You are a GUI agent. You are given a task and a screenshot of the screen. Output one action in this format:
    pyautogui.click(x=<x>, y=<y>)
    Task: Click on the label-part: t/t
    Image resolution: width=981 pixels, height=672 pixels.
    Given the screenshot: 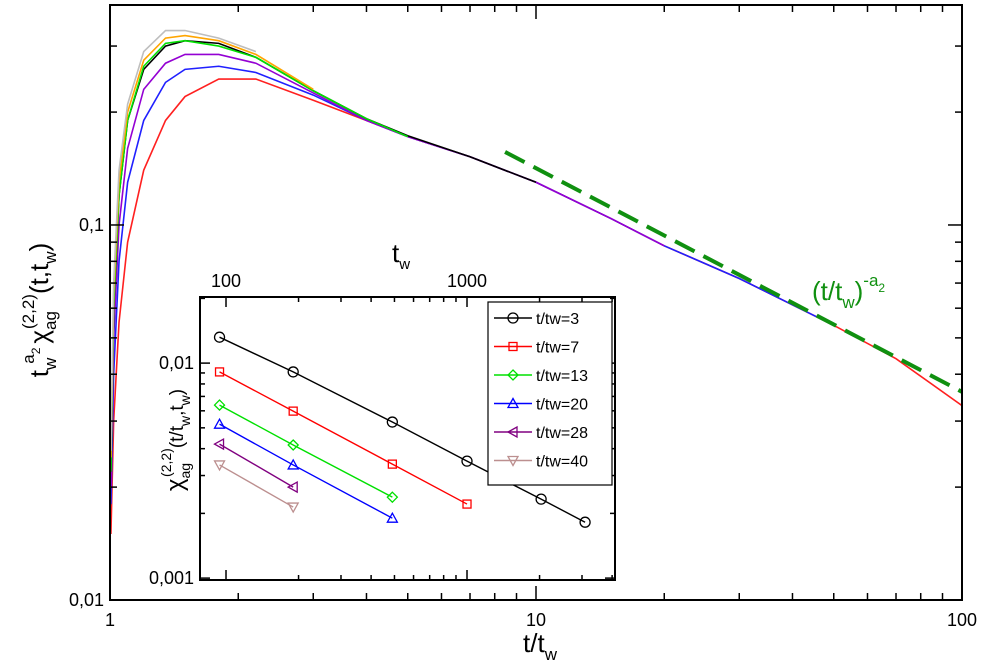 What is the action you would take?
    pyautogui.click(x=534, y=643)
    